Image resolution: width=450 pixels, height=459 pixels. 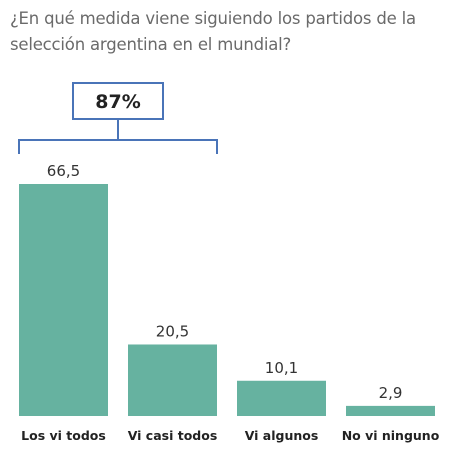 I want to click on callout-text: 87%, so click(x=117, y=102).